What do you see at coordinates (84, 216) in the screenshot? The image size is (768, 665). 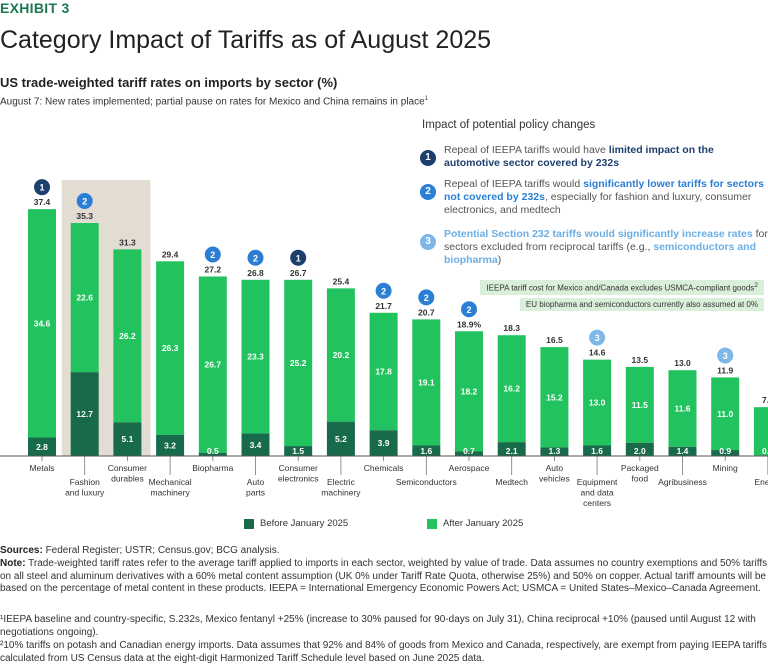 I see `total-value-label: 35.3` at bounding box center [84, 216].